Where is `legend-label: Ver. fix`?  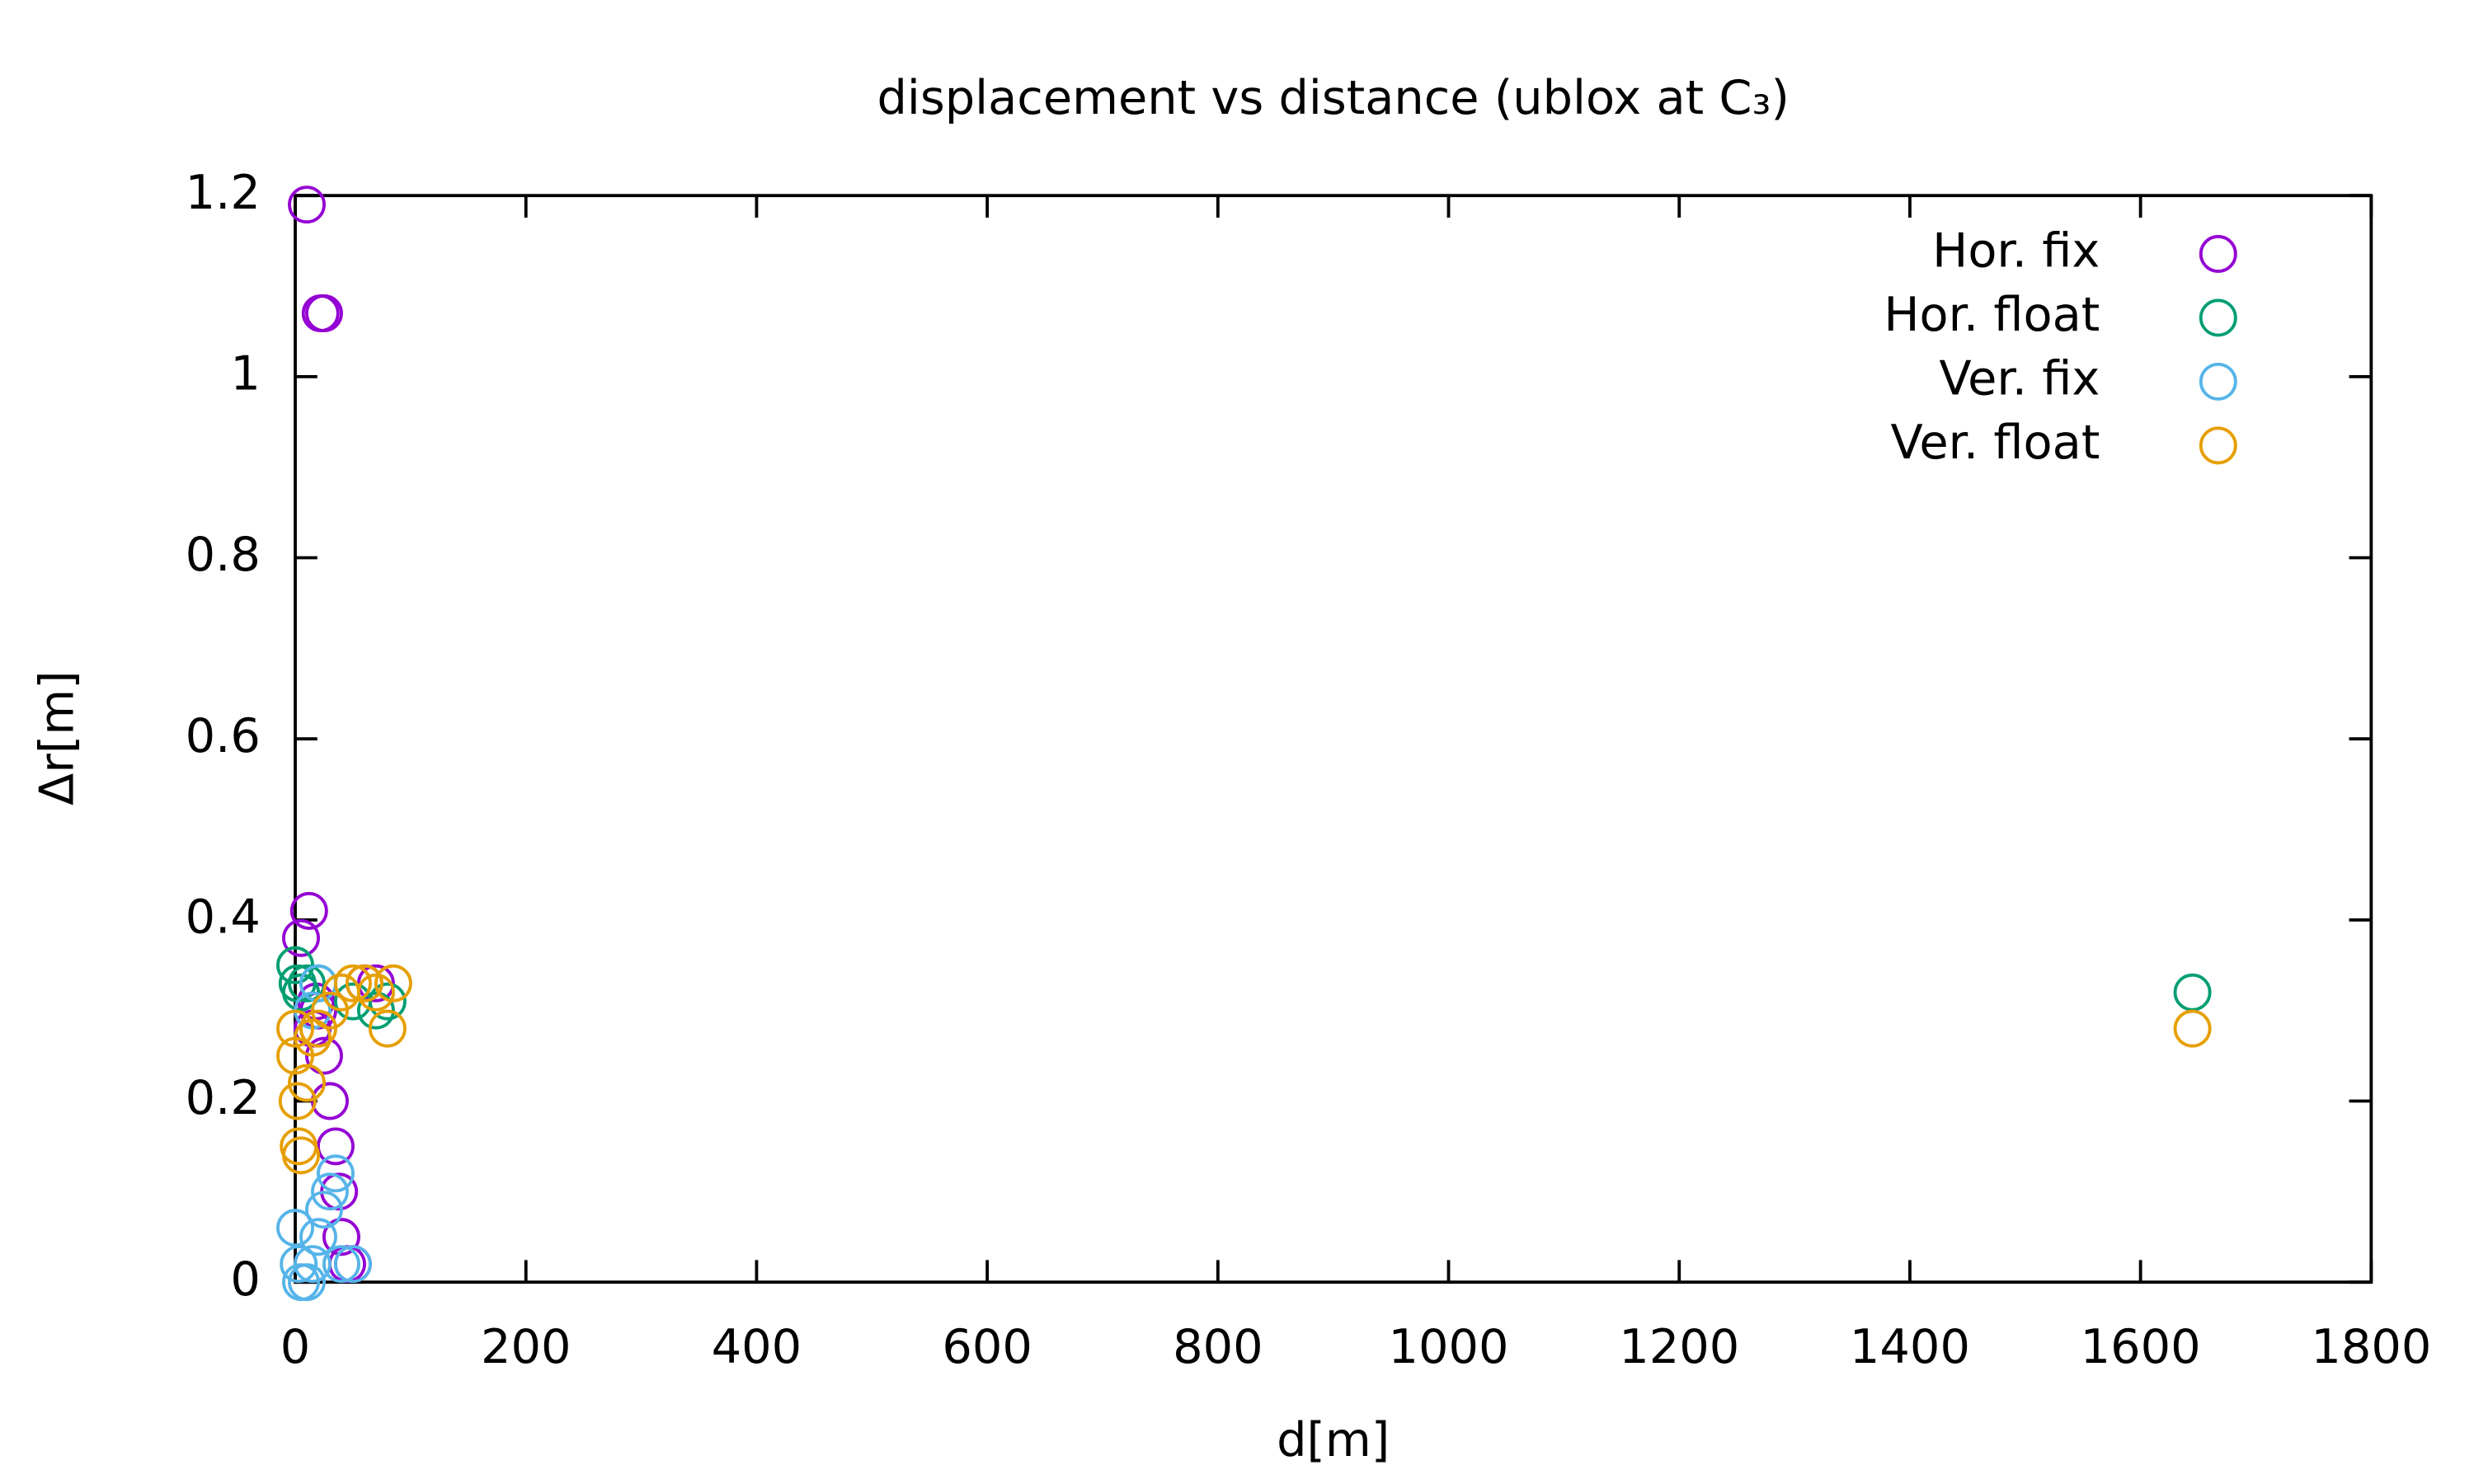
legend-label: Ver. fix is located at coordinates (2019, 378).